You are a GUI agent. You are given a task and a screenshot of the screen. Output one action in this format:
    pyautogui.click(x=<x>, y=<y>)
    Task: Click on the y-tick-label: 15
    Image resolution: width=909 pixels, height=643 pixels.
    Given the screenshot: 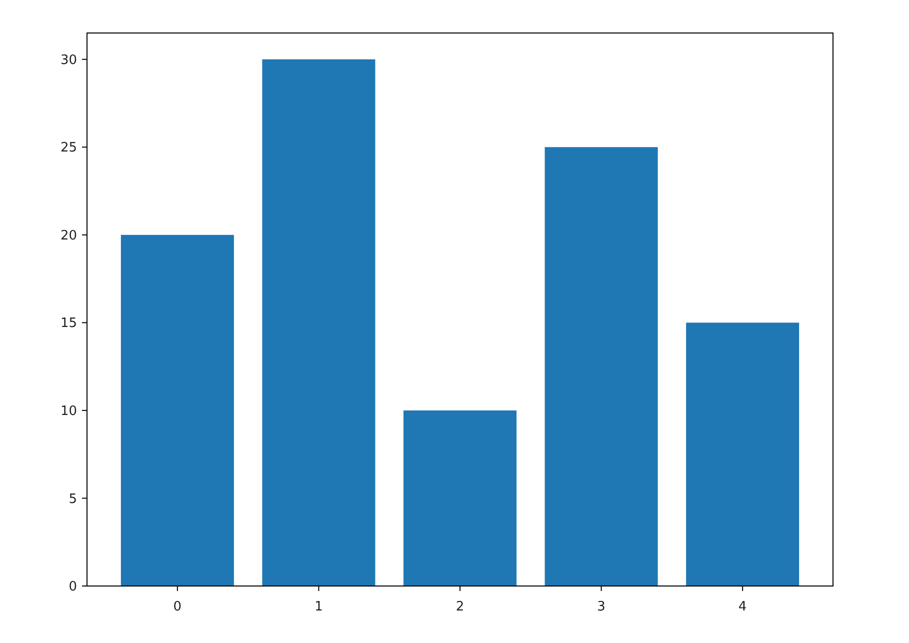 What is the action you would take?
    pyautogui.click(x=68, y=324)
    